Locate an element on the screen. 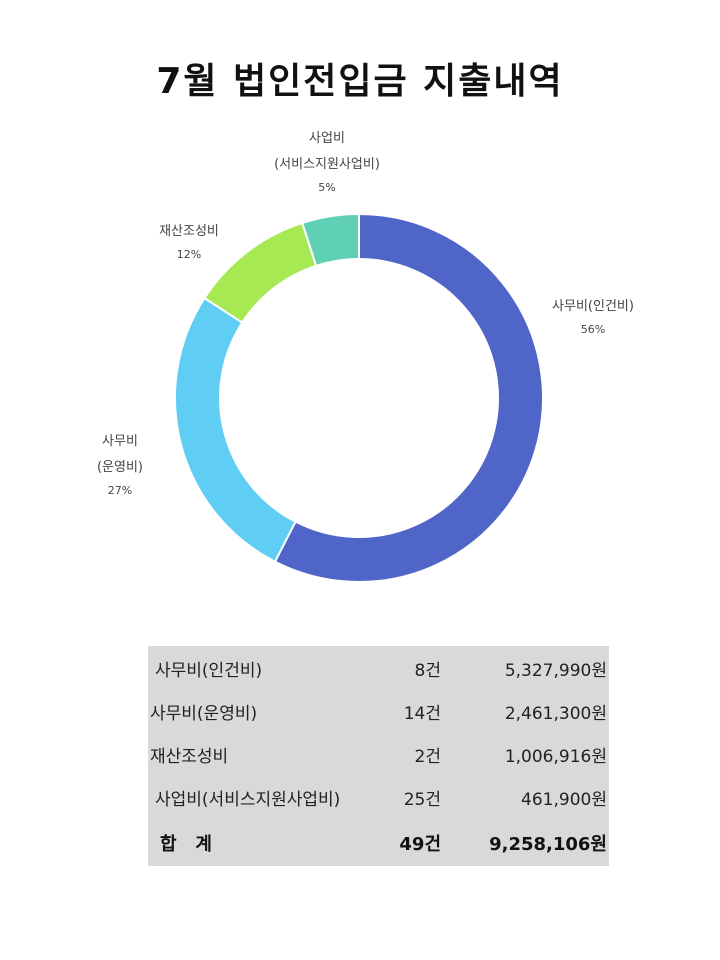  table-row: 사무비(운영비) 14건 2,461,300원 is located at coordinates (378, 711).